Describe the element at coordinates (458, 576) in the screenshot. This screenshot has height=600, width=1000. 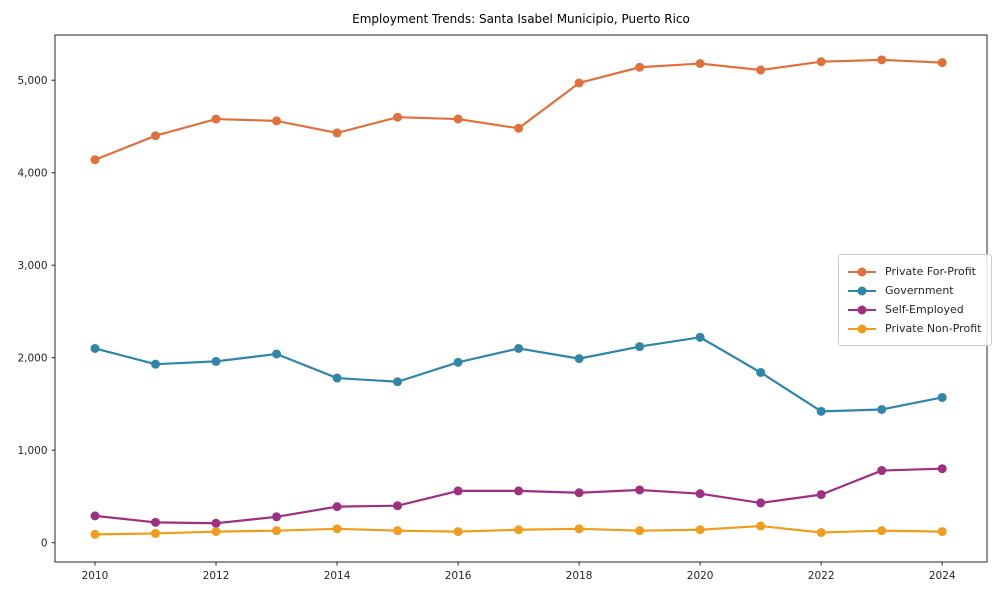
I see `x-tick-label: 2016` at that location.